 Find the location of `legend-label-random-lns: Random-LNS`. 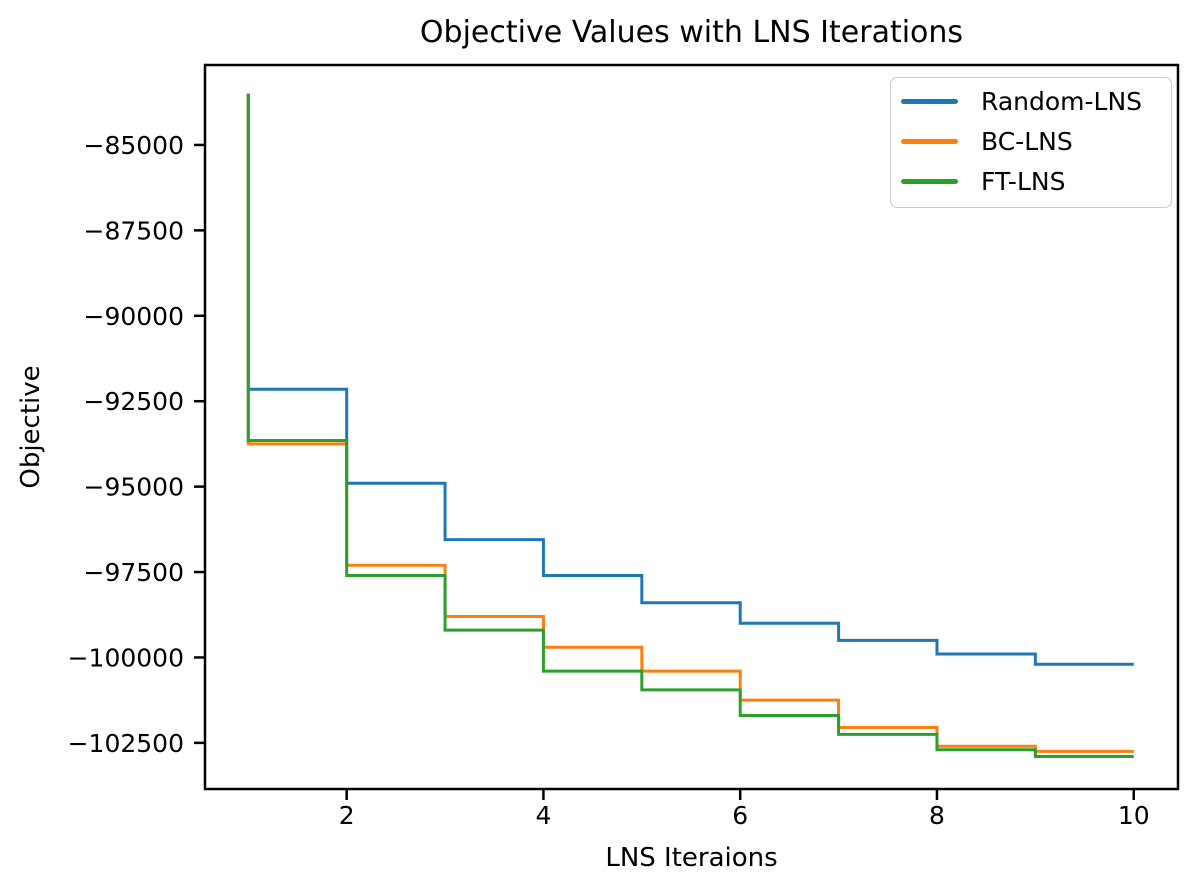

legend-label-random-lns: Random-LNS is located at coordinates (1062, 101).